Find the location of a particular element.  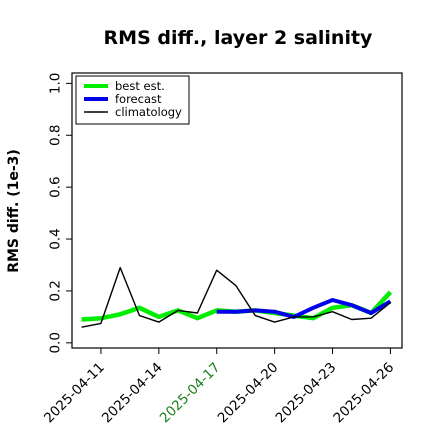

x-tick-label: 2025-04-11 is located at coordinates (74, 393).